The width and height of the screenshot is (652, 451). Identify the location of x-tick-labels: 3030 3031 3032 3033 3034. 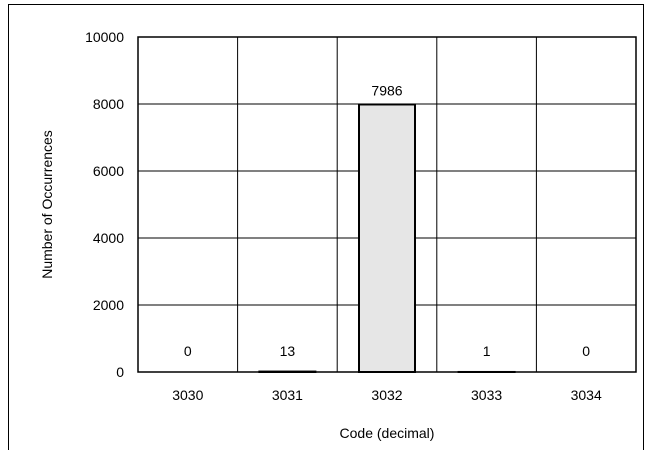
(387, 395).